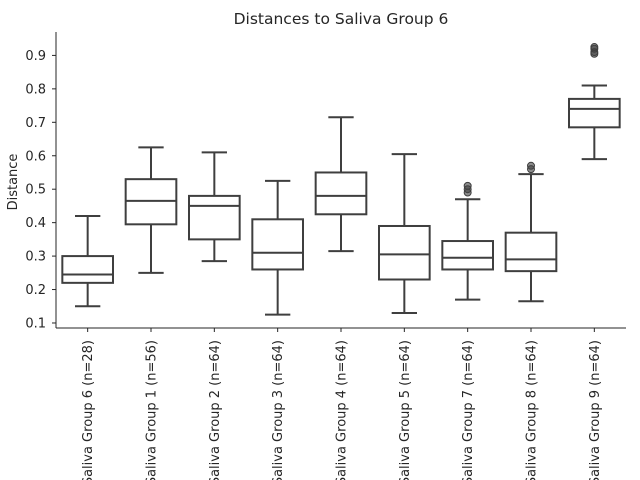  Describe the element at coordinates (405, 410) in the screenshot. I see `x-tick-label: Saliva Group 5 (n=64)` at that location.